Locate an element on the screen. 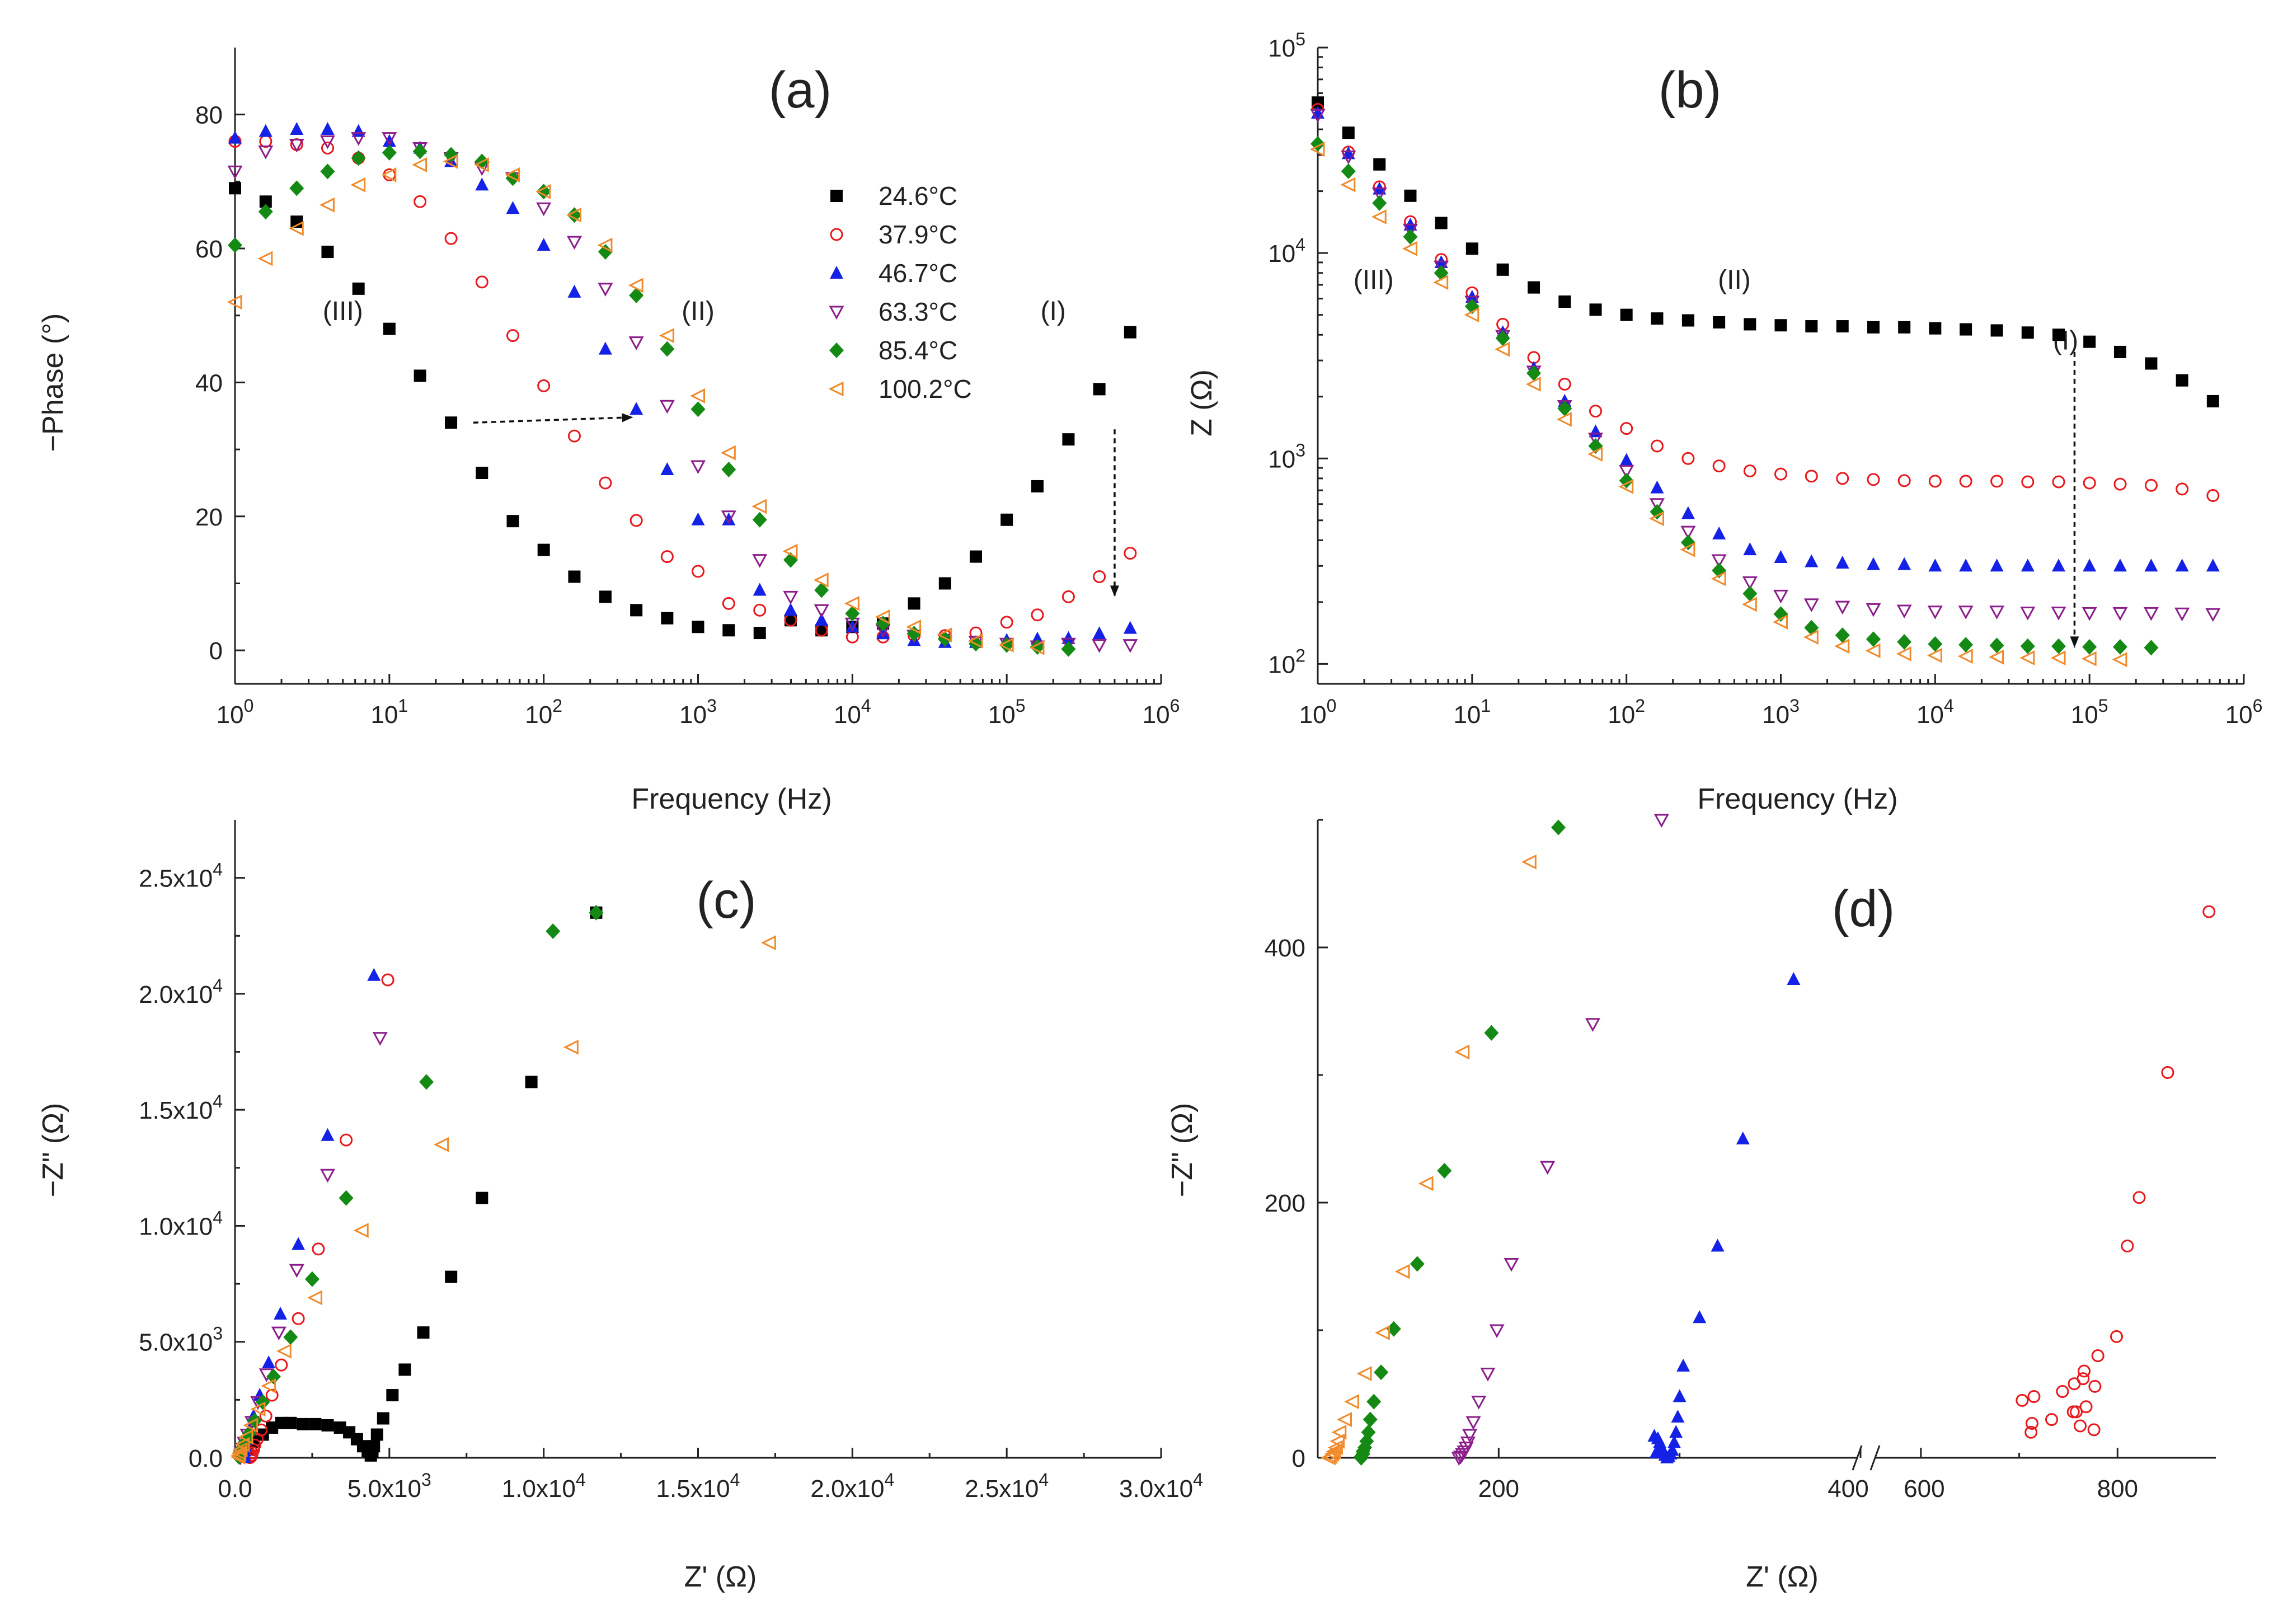 This screenshot has height=1624, width=2283. panel-d-y-tick-label: 200 is located at coordinates (1285, 1203).